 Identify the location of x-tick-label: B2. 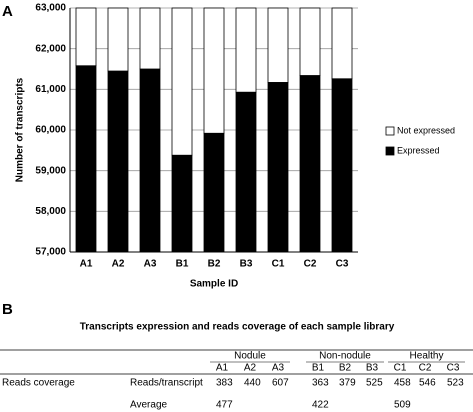
(214, 264).